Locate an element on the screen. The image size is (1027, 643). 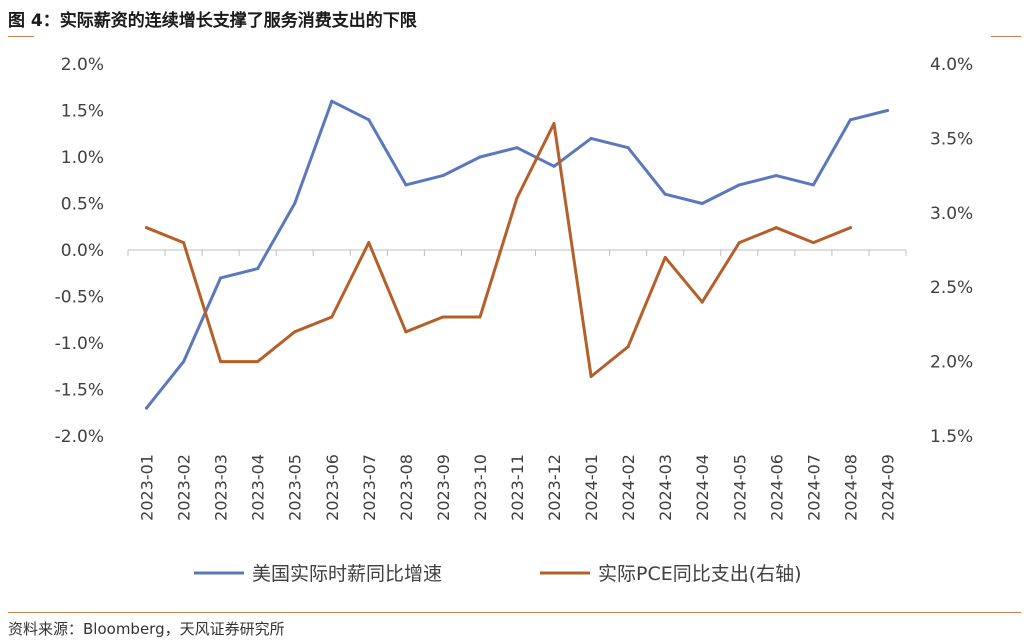
x-tick-label: 2023-03 is located at coordinates (221, 487).